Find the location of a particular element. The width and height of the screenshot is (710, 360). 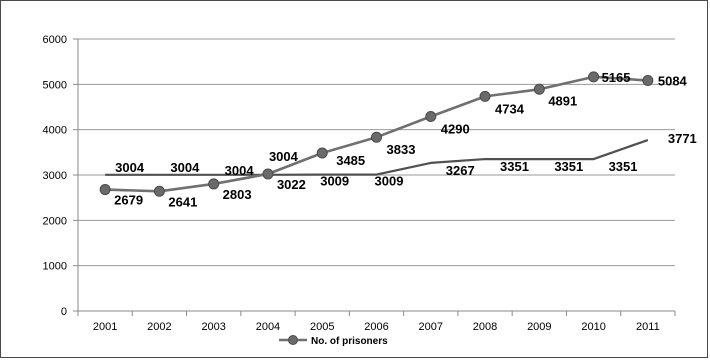

y-axis: 0 1000 2000 3000 4000 5000 6000 is located at coordinates (61, 176).